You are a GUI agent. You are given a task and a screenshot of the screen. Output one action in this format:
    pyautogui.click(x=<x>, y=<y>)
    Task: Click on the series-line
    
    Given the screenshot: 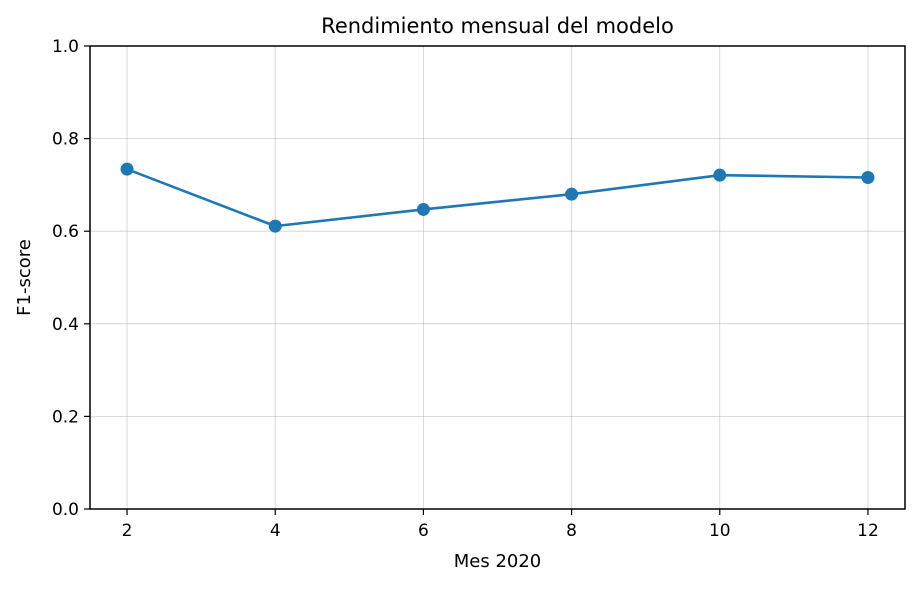 What is the action you would take?
    pyautogui.click(x=497, y=197)
    